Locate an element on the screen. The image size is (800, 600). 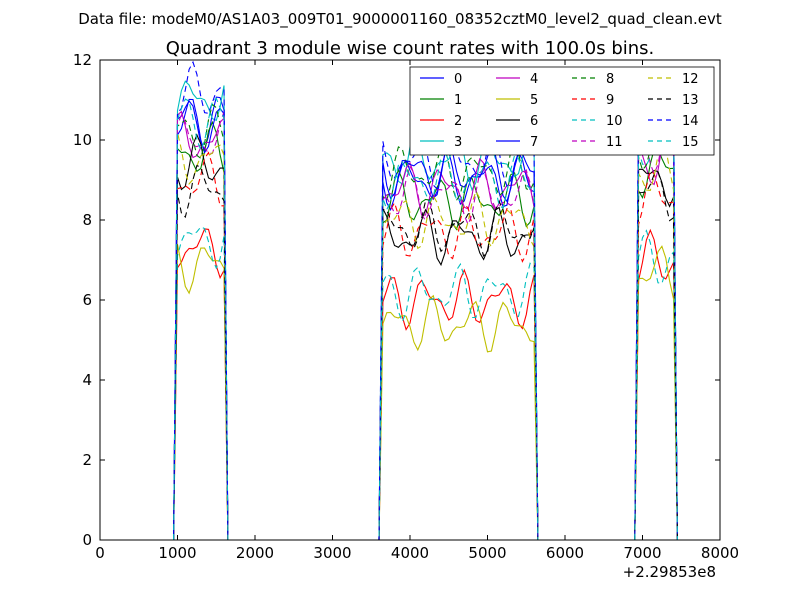
legend-label: 14 is located at coordinates (690, 121).